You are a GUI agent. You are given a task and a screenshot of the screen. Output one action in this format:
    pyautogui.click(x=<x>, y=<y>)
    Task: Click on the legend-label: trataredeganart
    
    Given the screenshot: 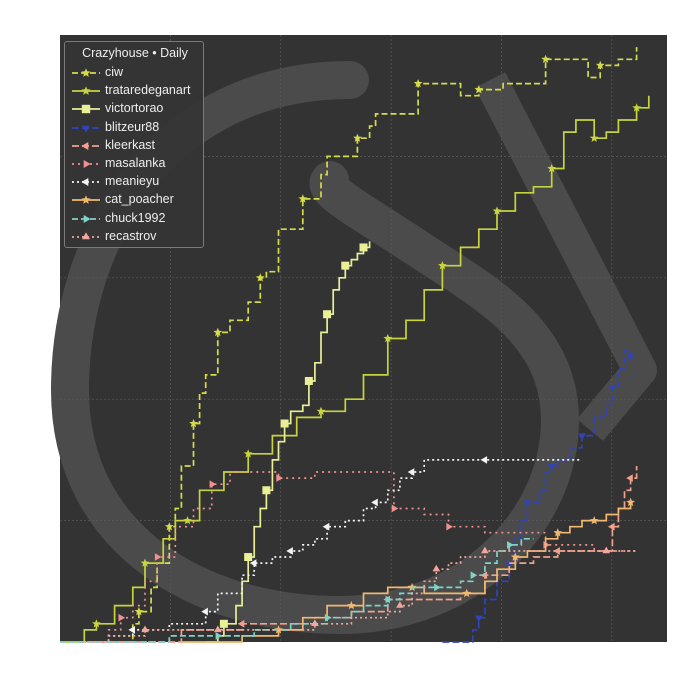 What is the action you would take?
    pyautogui.click(x=148, y=90)
    